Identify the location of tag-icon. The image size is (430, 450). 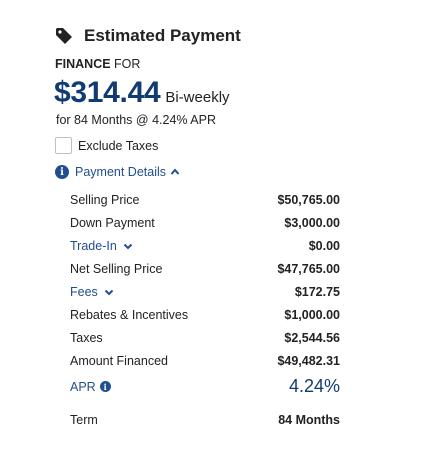
(64, 36).